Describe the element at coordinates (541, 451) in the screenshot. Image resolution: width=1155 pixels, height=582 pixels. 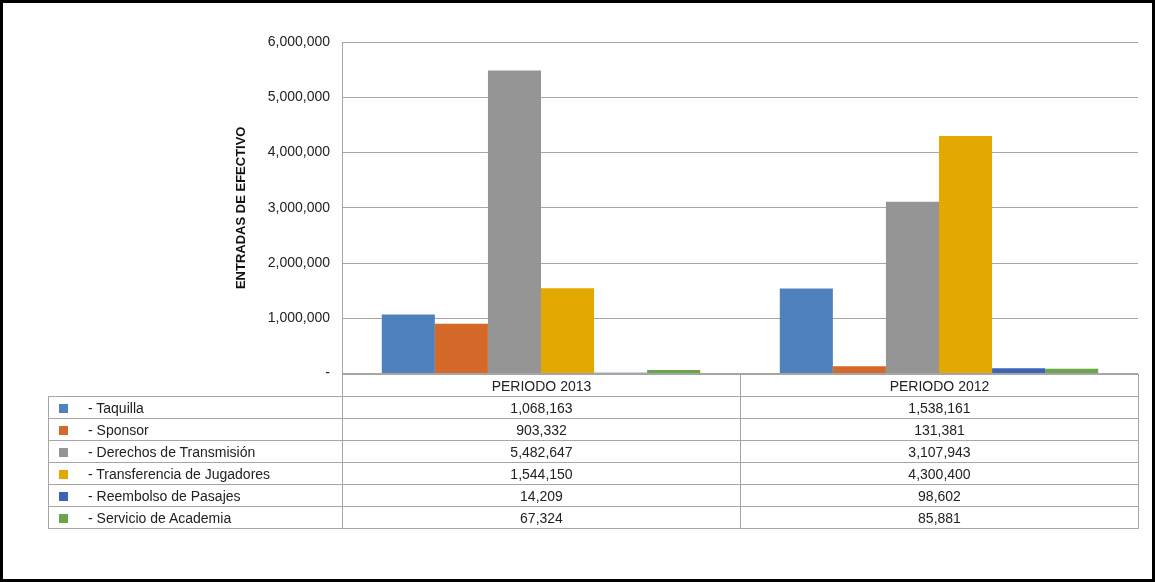
I see `data-label: 5,482,647` at that location.